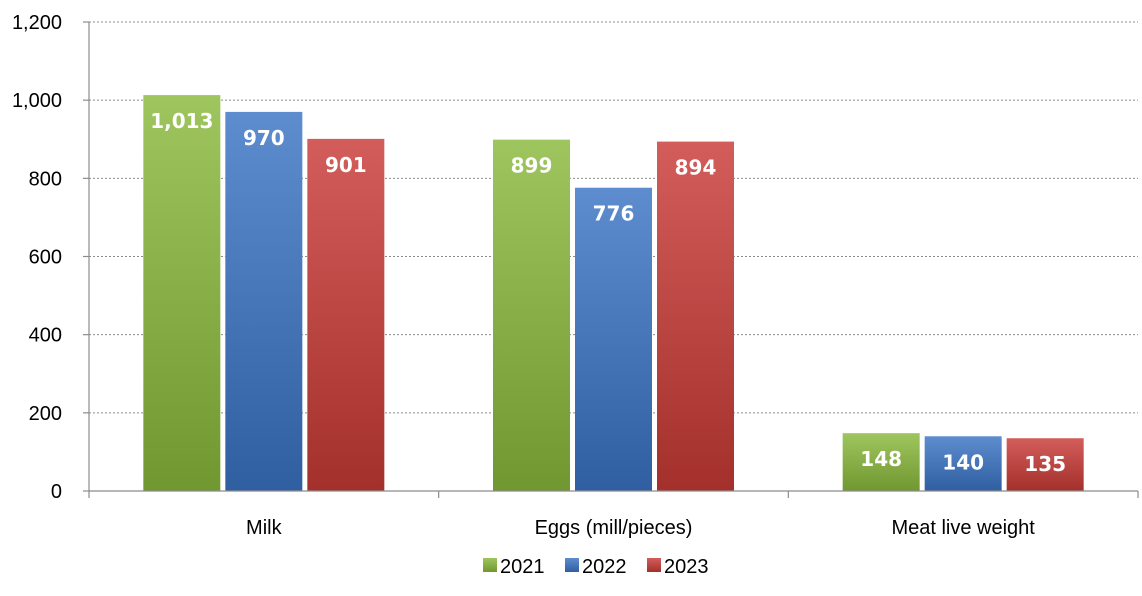  Describe the element at coordinates (654, 565) in the screenshot. I see `legend-swatch-2023` at that location.